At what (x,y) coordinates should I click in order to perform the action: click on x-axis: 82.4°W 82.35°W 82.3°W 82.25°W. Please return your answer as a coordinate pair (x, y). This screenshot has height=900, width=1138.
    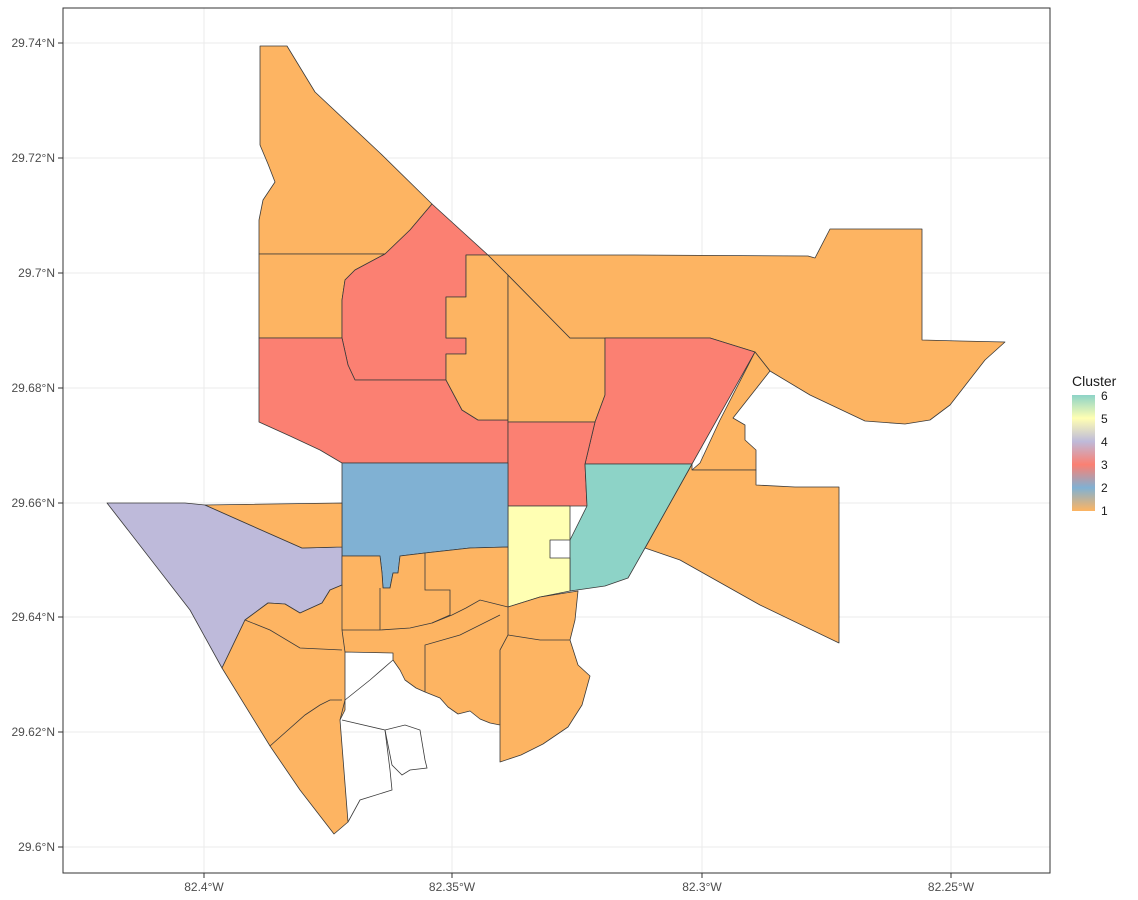
    Looking at the image, I should click on (579, 883).